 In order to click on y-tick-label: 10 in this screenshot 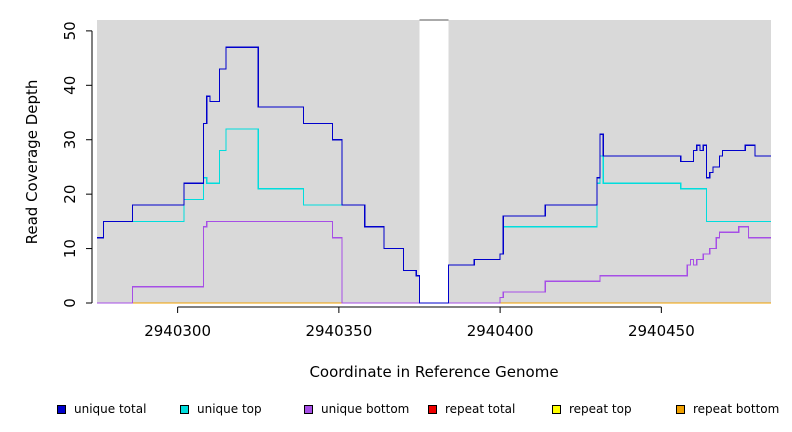, I will do `click(70, 248)`.